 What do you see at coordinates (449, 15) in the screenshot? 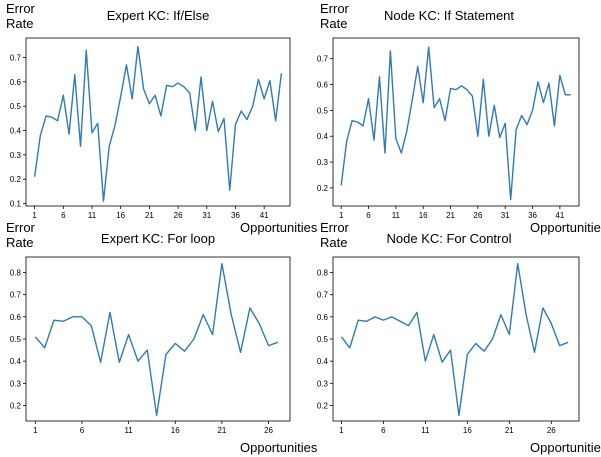
I see `chart-title: Node KC: If Statement` at bounding box center [449, 15].